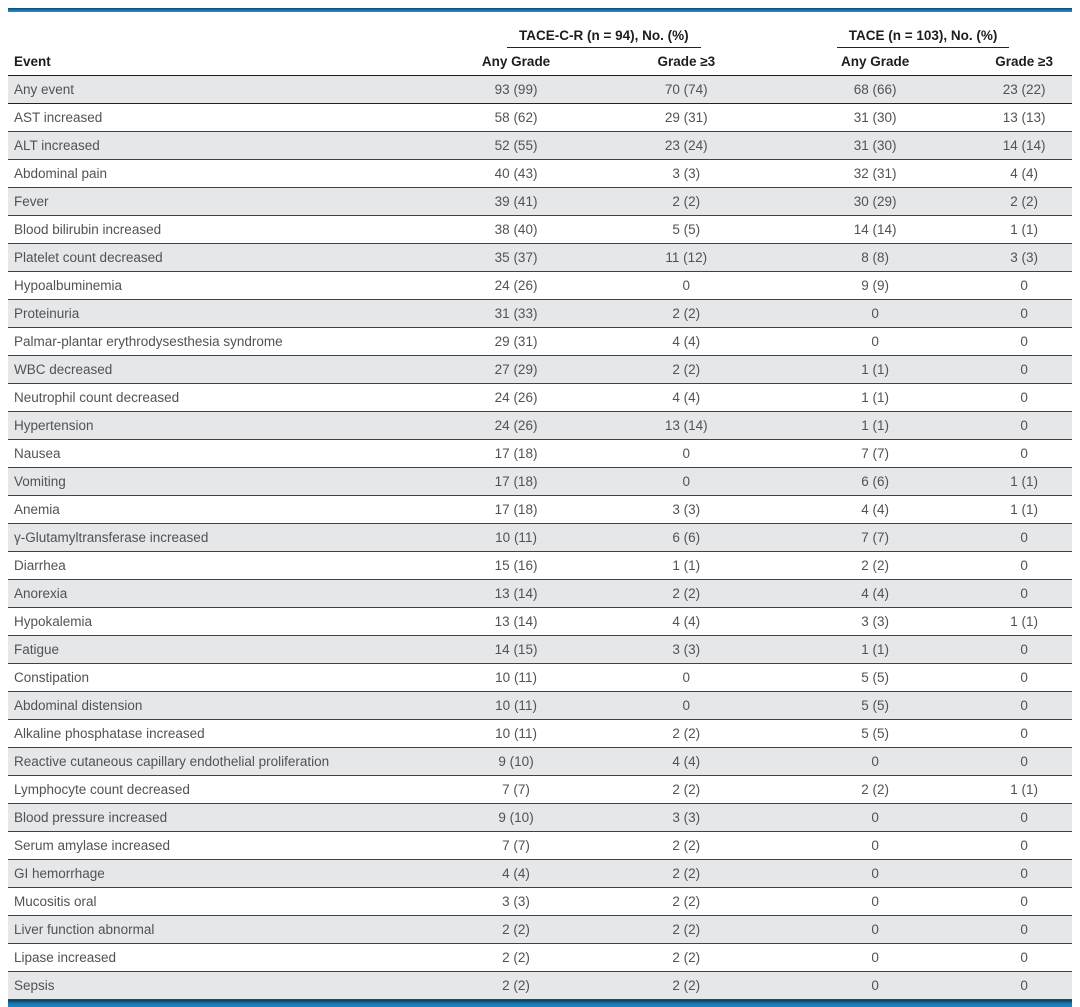 Image resolution: width=1080 pixels, height=1007 pixels. I want to click on event-label: Anorexia, so click(41, 593).